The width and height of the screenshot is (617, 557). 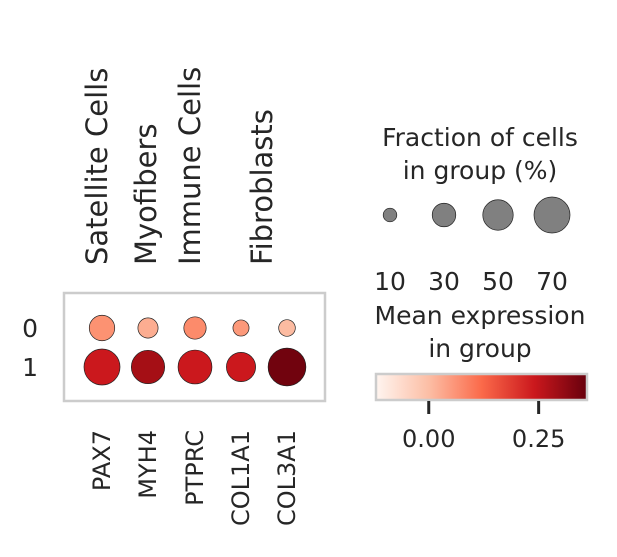 I want to click on gene-label-col3a1: COL3A1, so click(x=287, y=478).